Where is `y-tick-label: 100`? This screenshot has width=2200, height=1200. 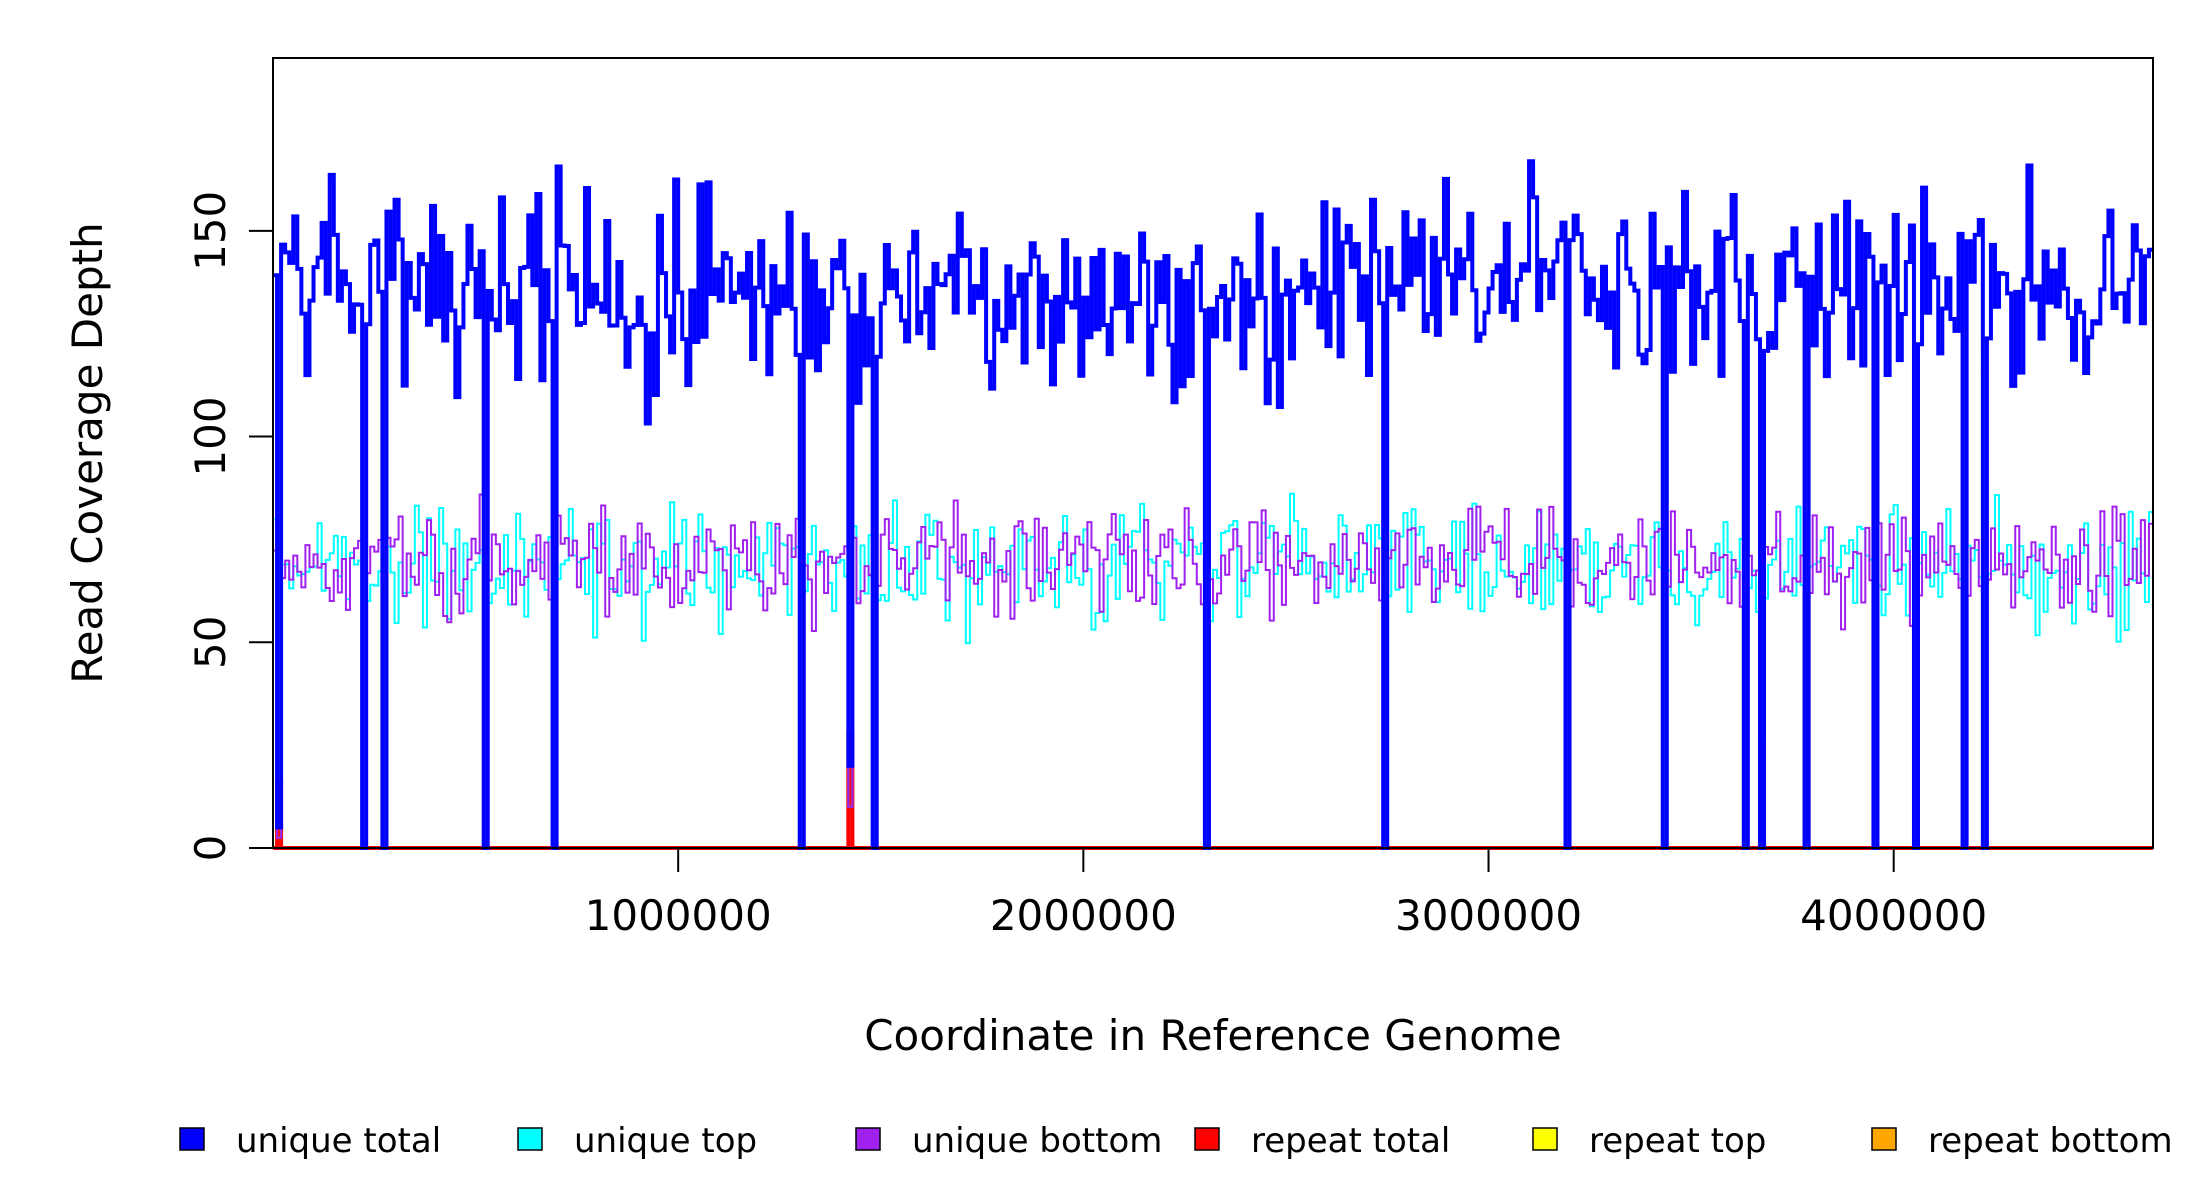
y-tick-label: 100 is located at coordinates (210, 436).